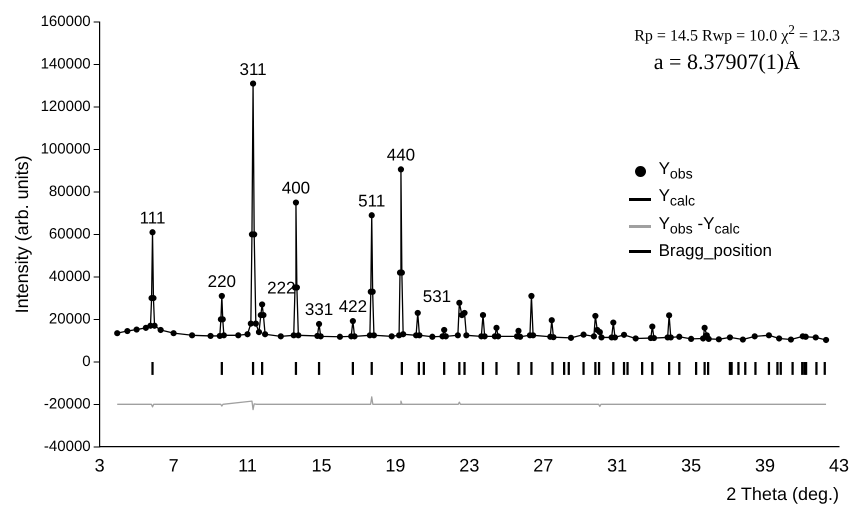 Image resolution: width=860 pixels, height=518 pixels. I want to click on legend-label: Y$_{calc}$, so click(677, 198).